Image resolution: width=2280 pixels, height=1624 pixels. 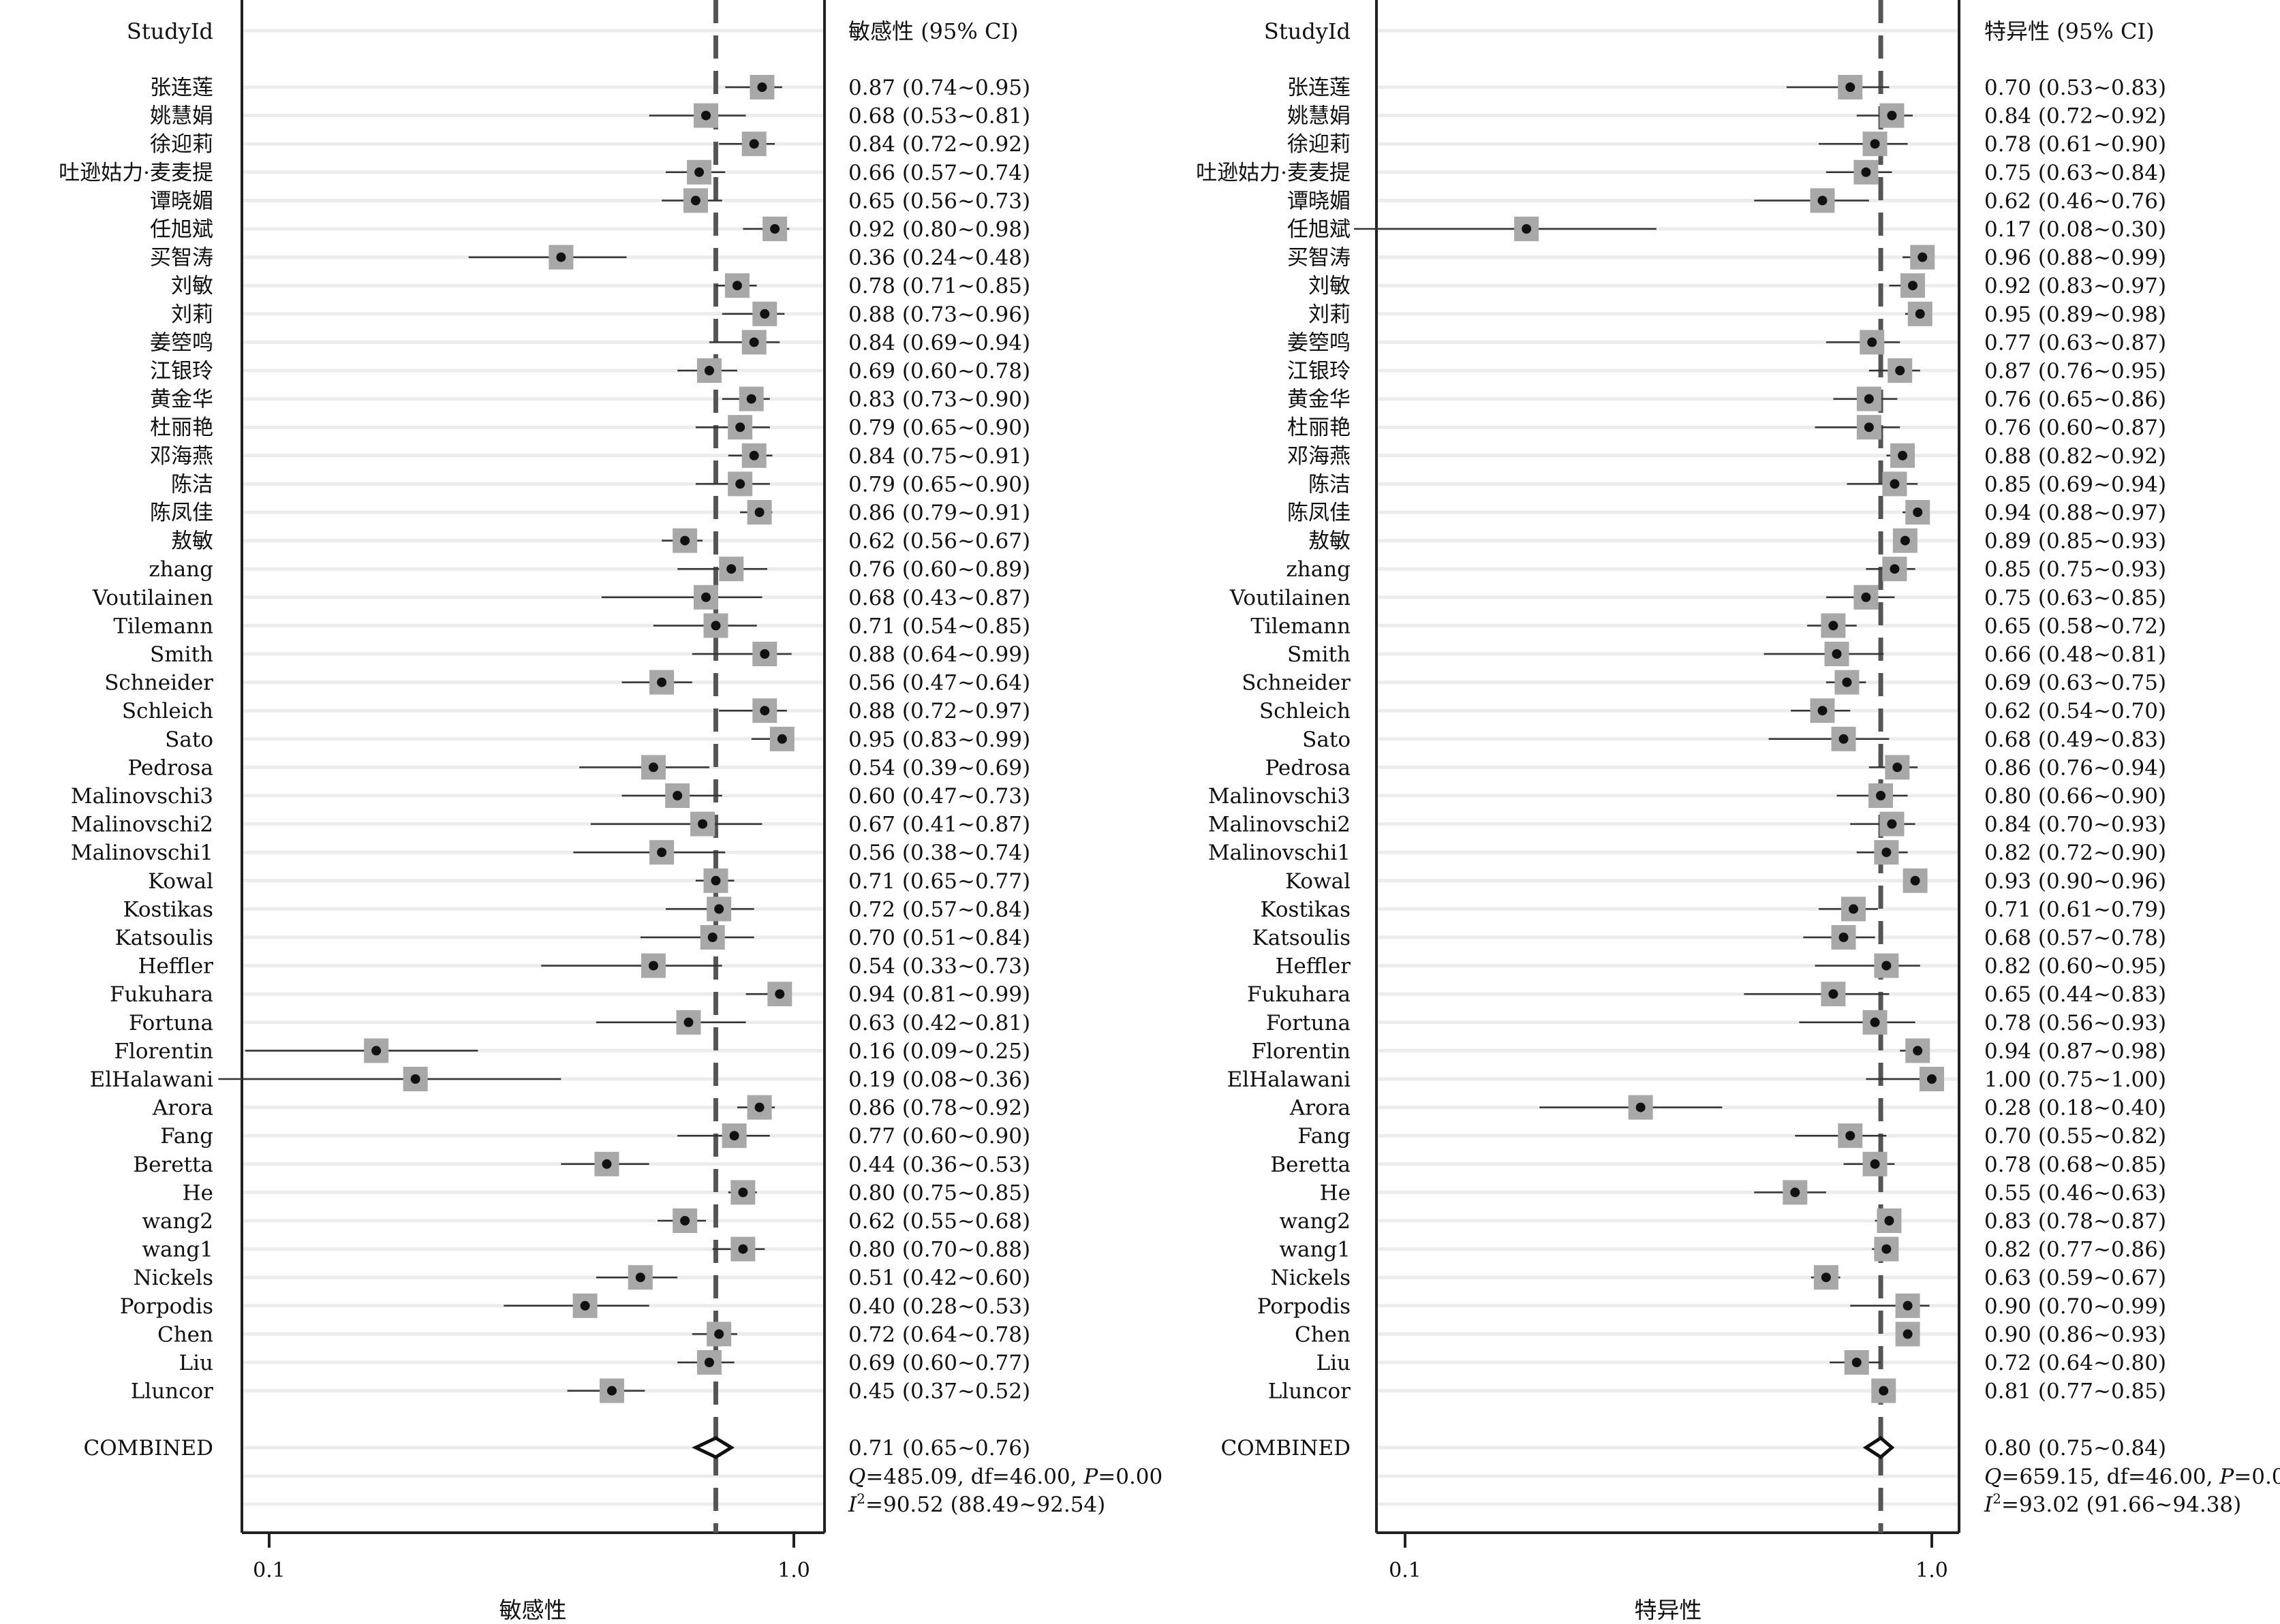 What do you see at coordinates (2075, 1136) in the screenshot?
I see `study-ci-text: 0.70 (0.55~0.82)` at bounding box center [2075, 1136].